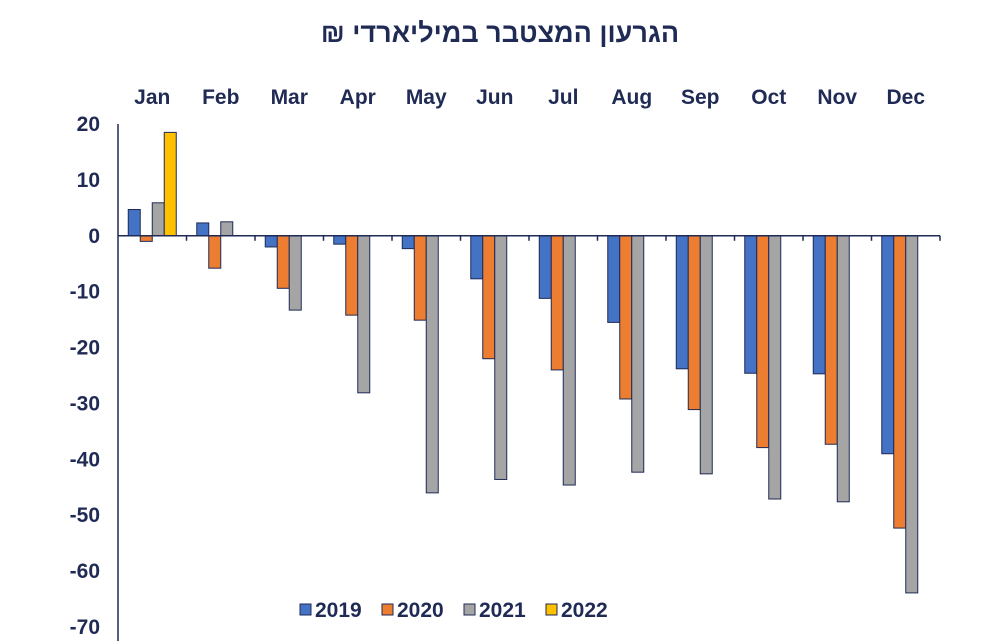 This screenshot has height=641, width=1000. What do you see at coordinates (432, 364) in the screenshot?
I see `bar-2021-may` at bounding box center [432, 364].